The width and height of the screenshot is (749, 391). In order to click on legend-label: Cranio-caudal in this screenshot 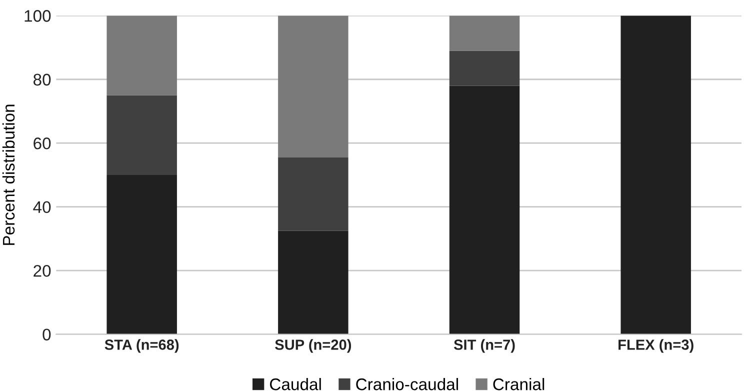, I will do `click(407, 384)`.